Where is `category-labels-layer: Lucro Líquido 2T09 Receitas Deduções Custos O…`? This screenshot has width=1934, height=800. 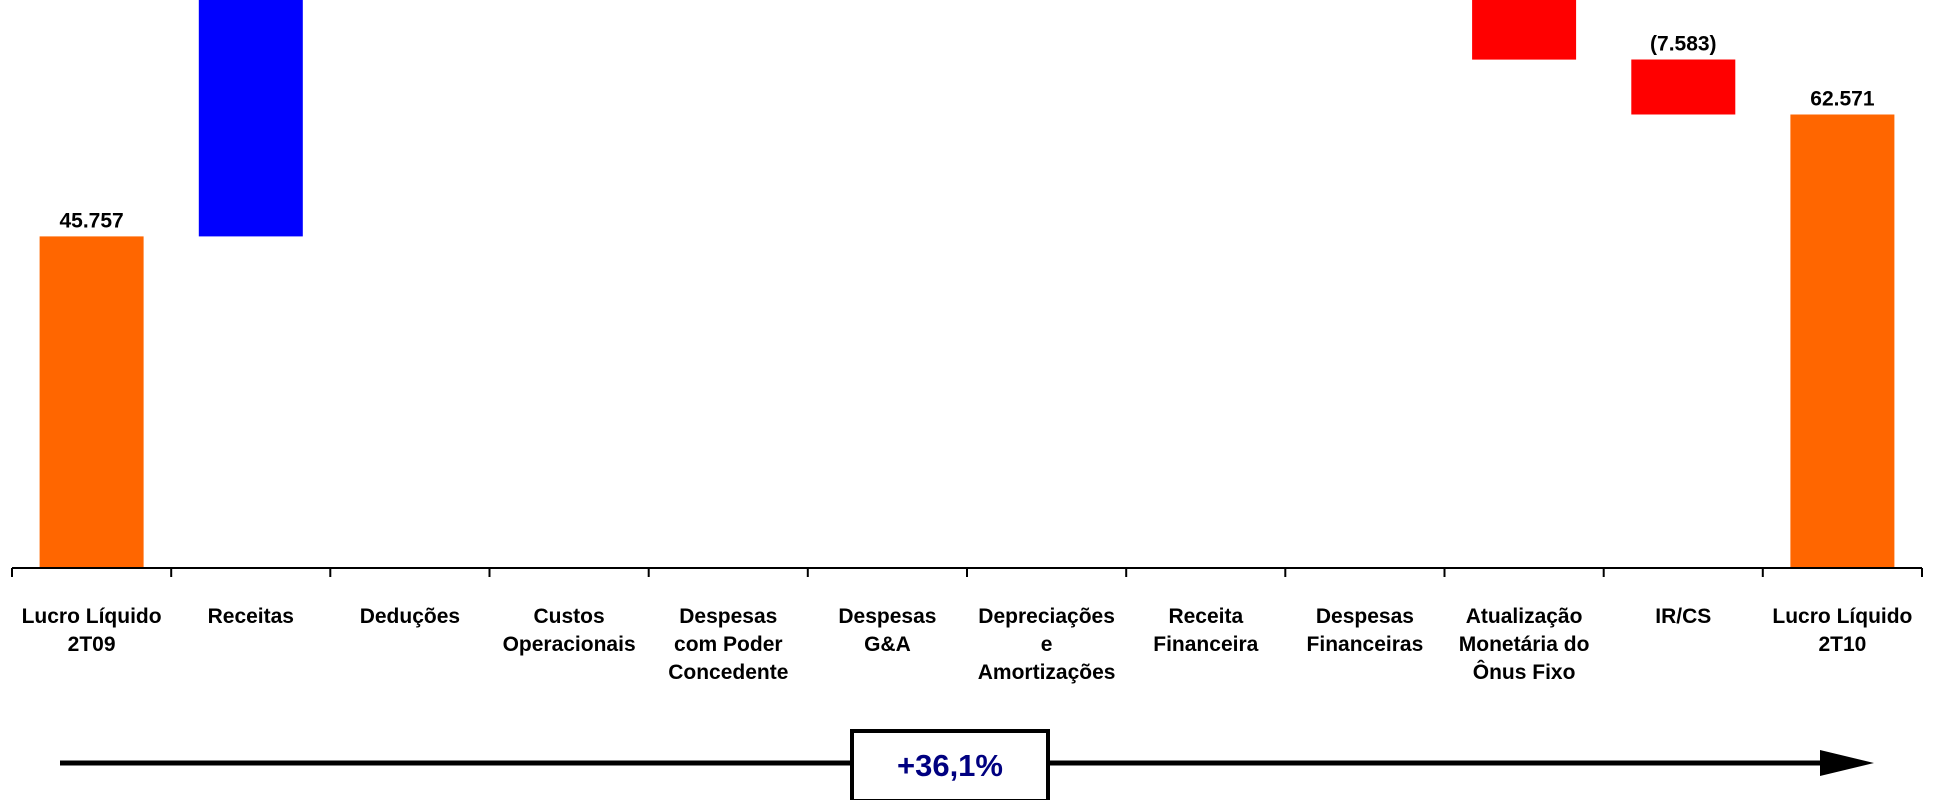 category-labels-layer: Lucro Líquido 2T09 Receitas Deduções Custos O… is located at coordinates (967, 644).